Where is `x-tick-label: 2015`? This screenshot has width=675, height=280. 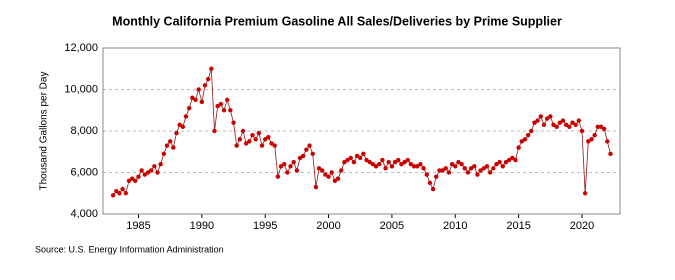 x-tick-label: 2015 is located at coordinates (518, 226).